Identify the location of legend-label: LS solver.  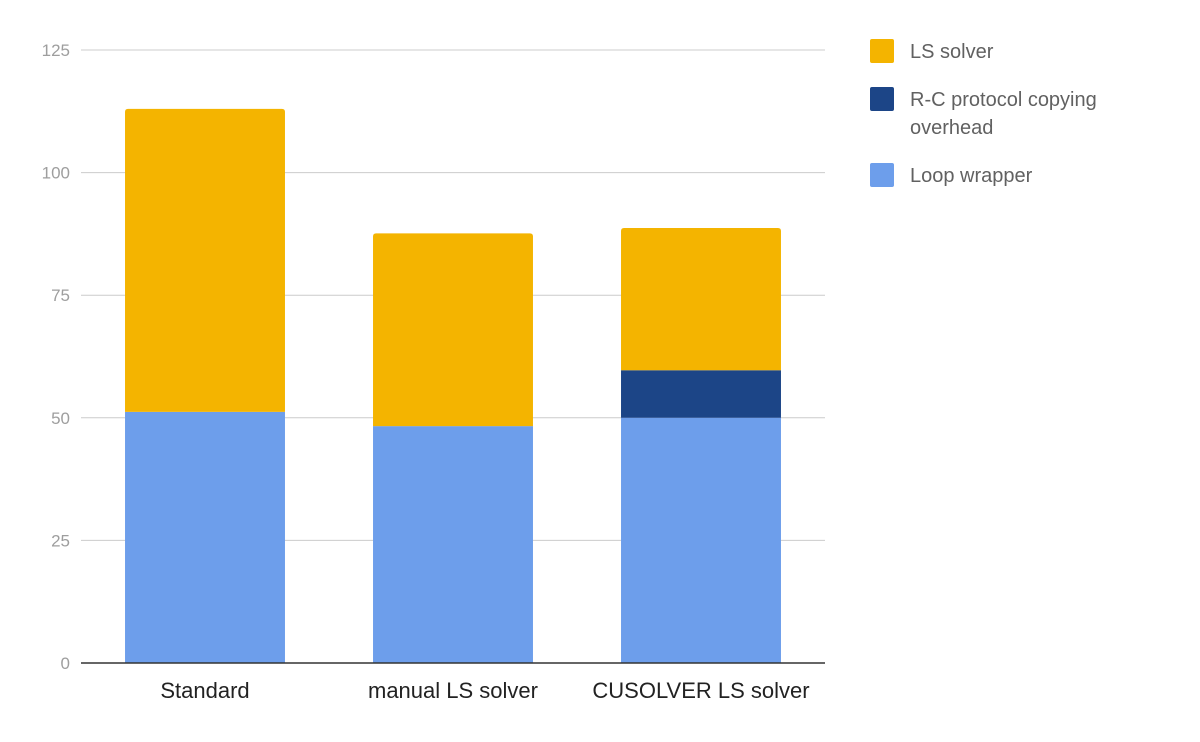
(952, 52).